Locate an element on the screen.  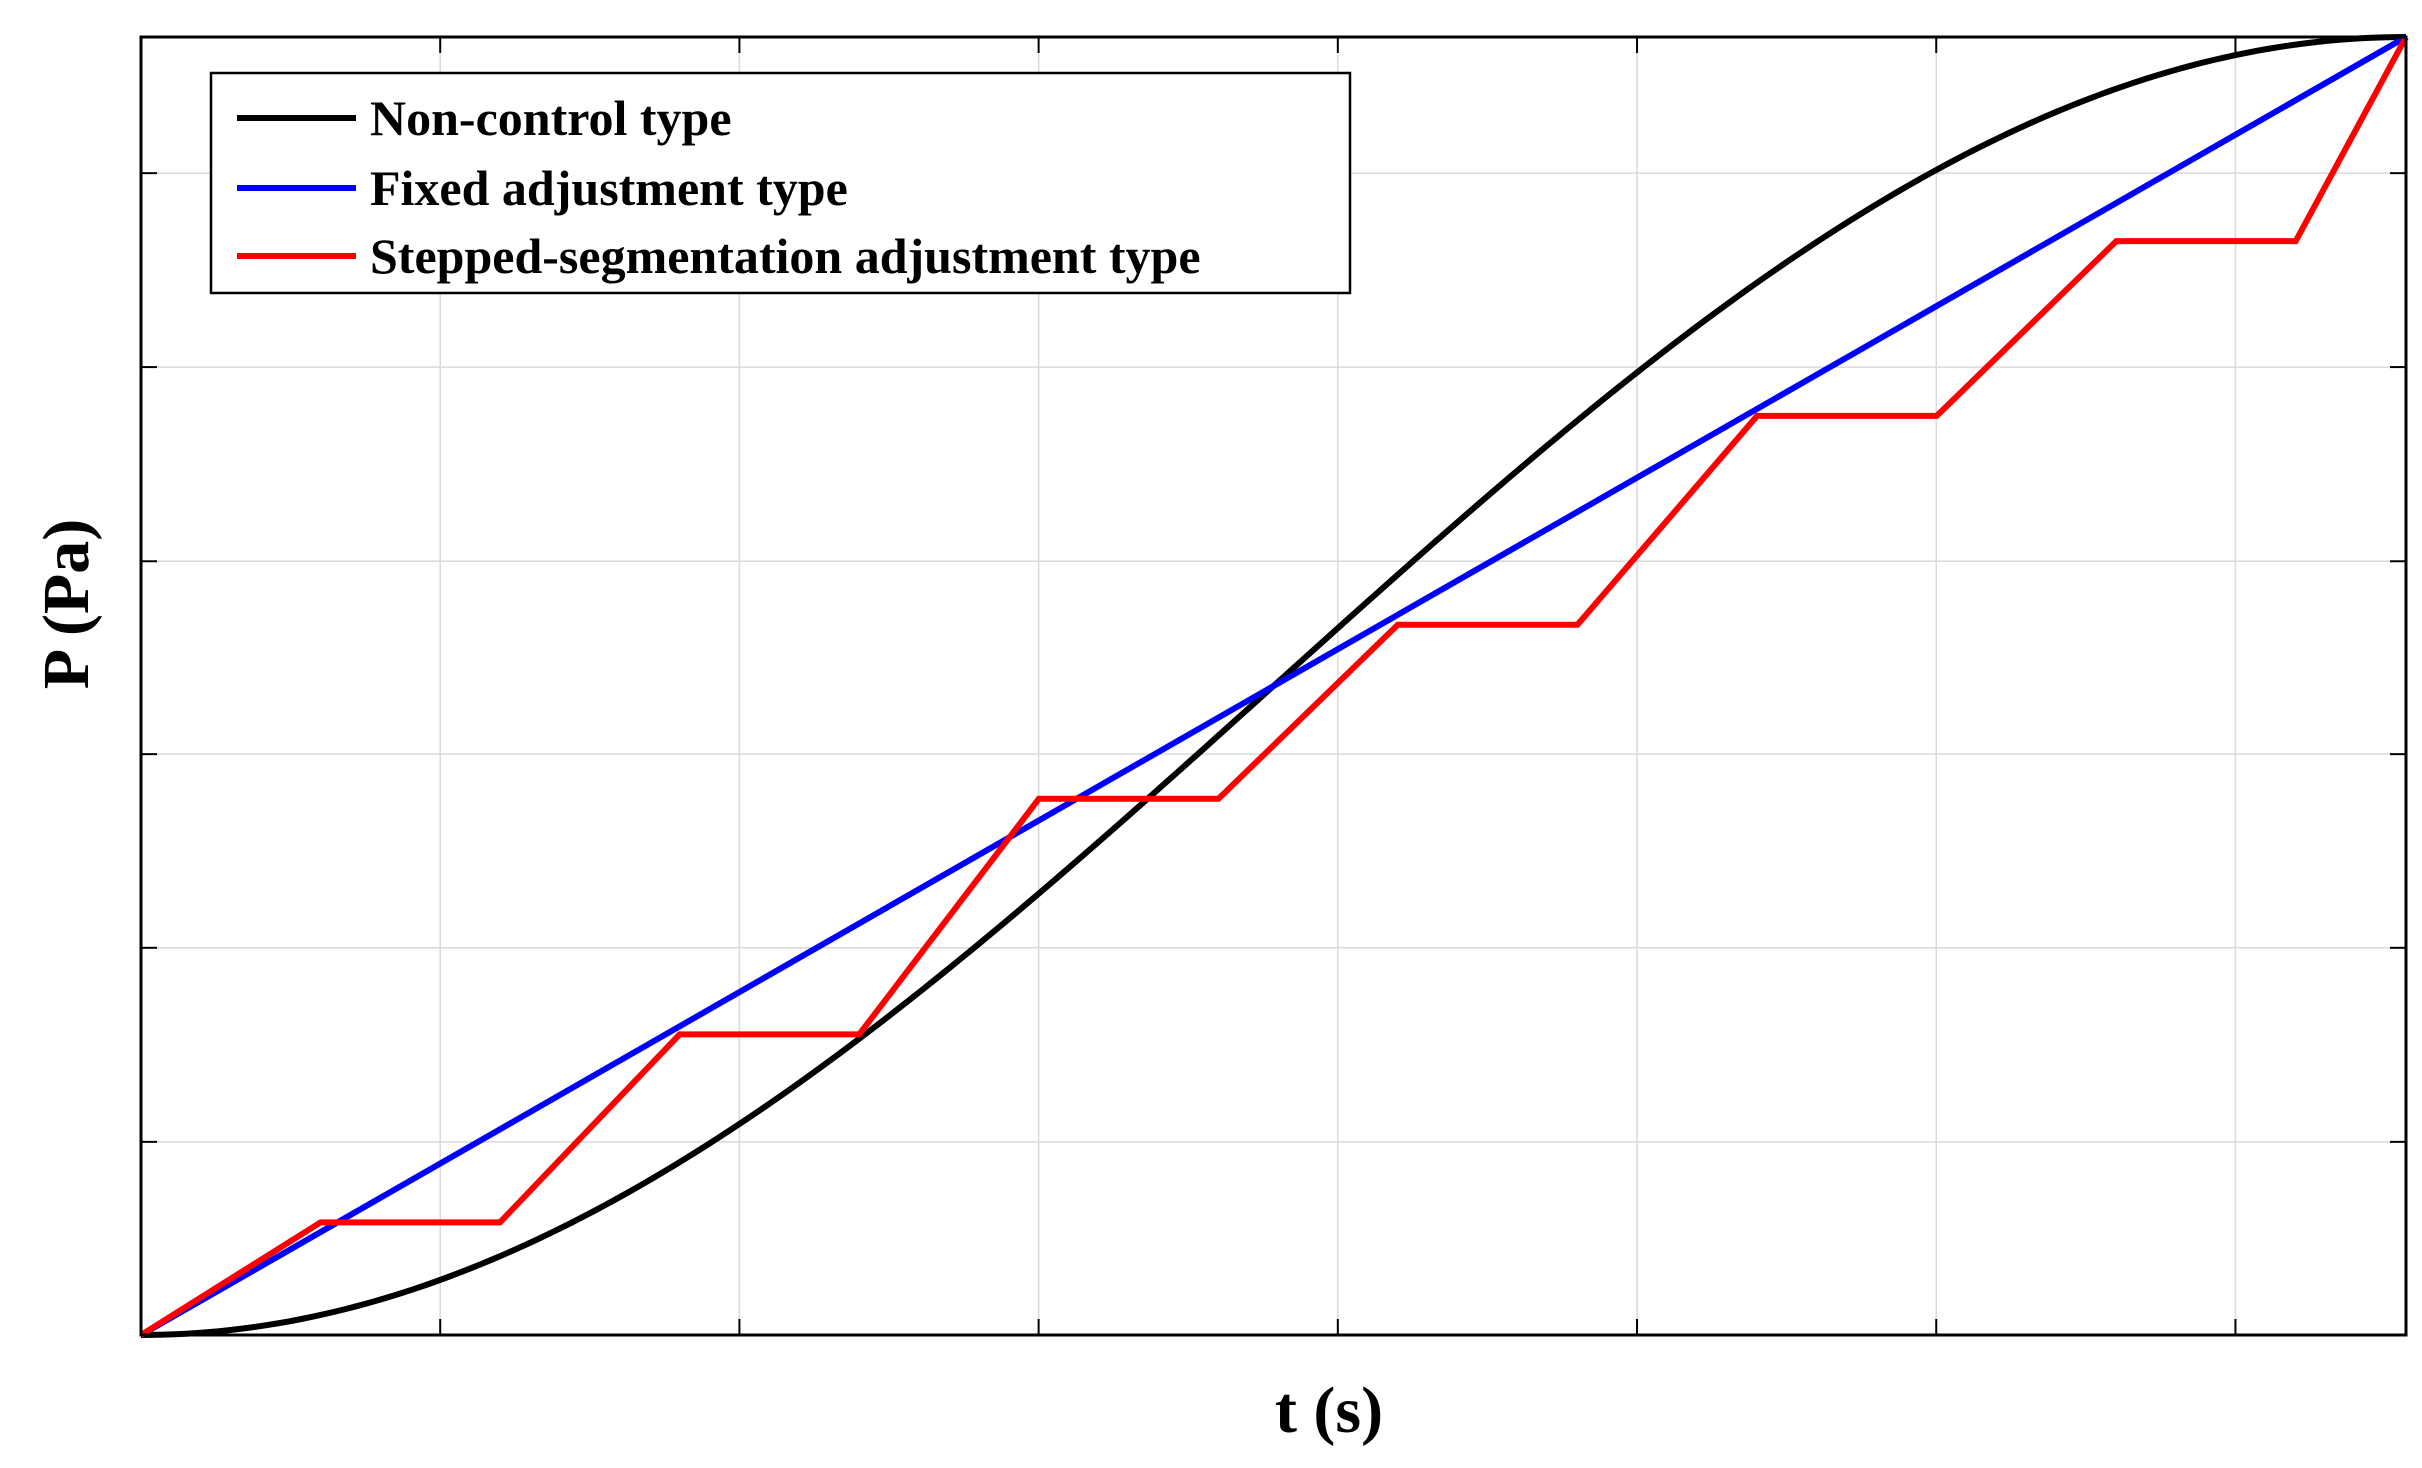
legend-box is located at coordinates (780, 183).